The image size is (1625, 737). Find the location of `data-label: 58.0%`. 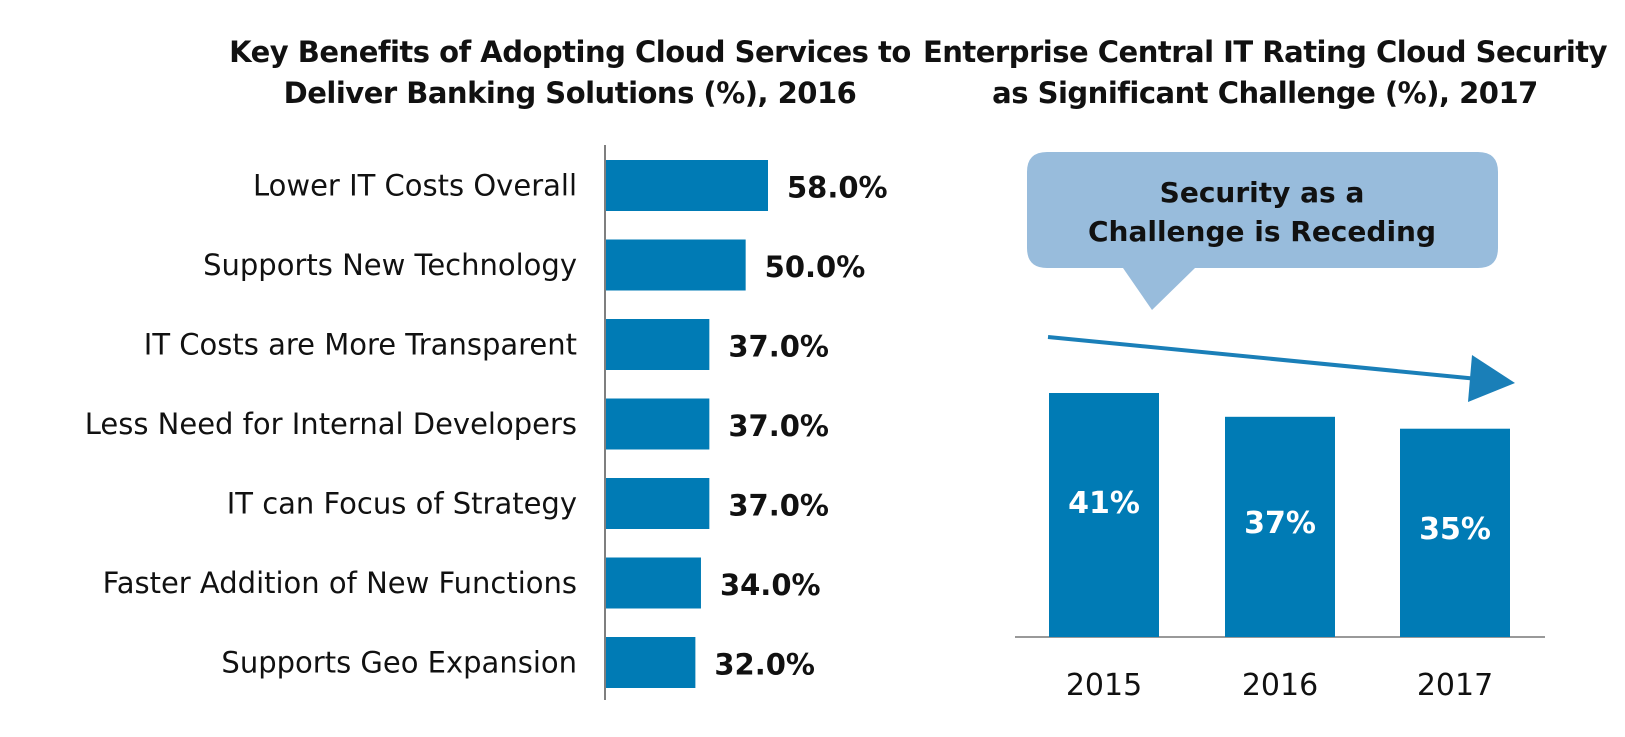

data-label: 58.0% is located at coordinates (837, 188).